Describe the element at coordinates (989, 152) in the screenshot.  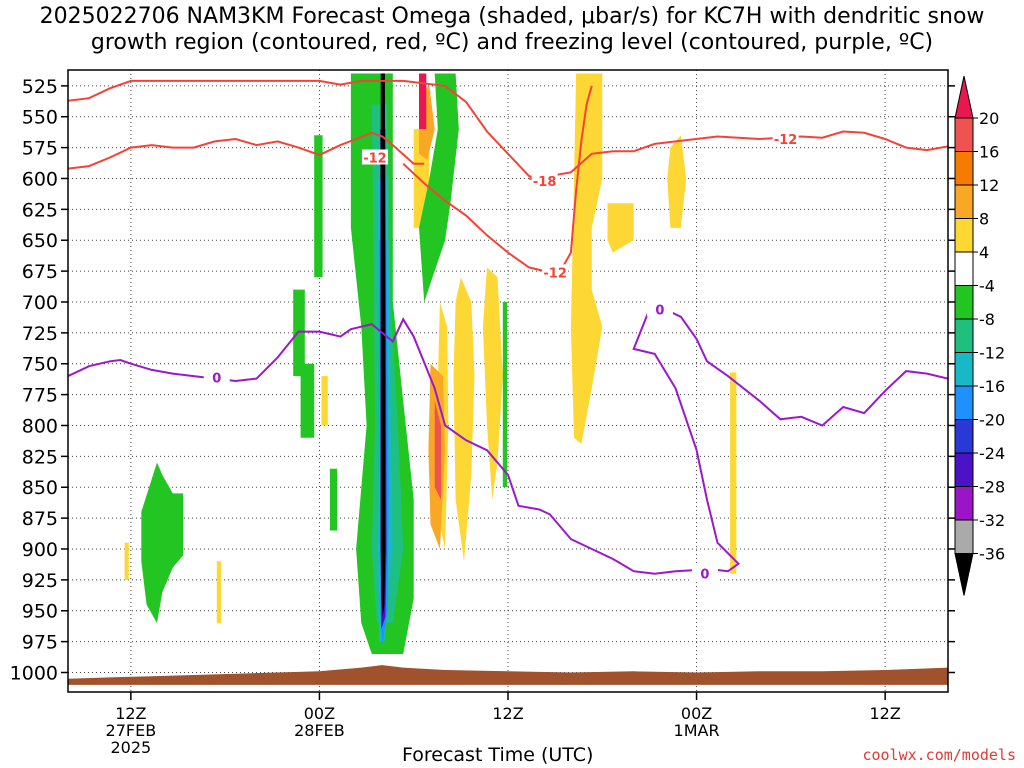
I see `colorbar-label: 16` at that location.